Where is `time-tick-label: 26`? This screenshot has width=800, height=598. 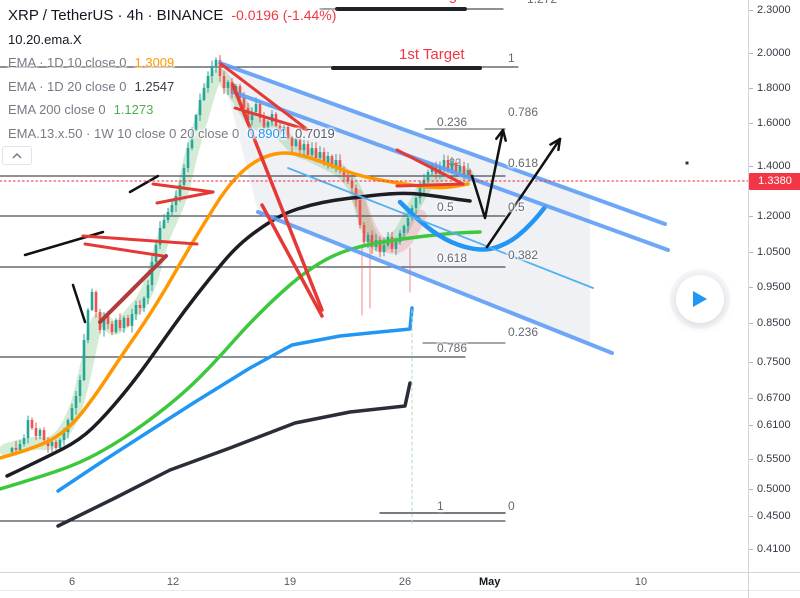
time-tick-label: 26 is located at coordinates (405, 582).